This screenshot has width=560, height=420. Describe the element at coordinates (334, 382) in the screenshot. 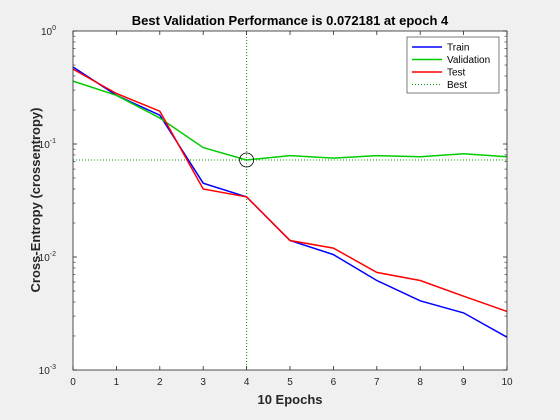

I see `x-tick-label: 6` at that location.